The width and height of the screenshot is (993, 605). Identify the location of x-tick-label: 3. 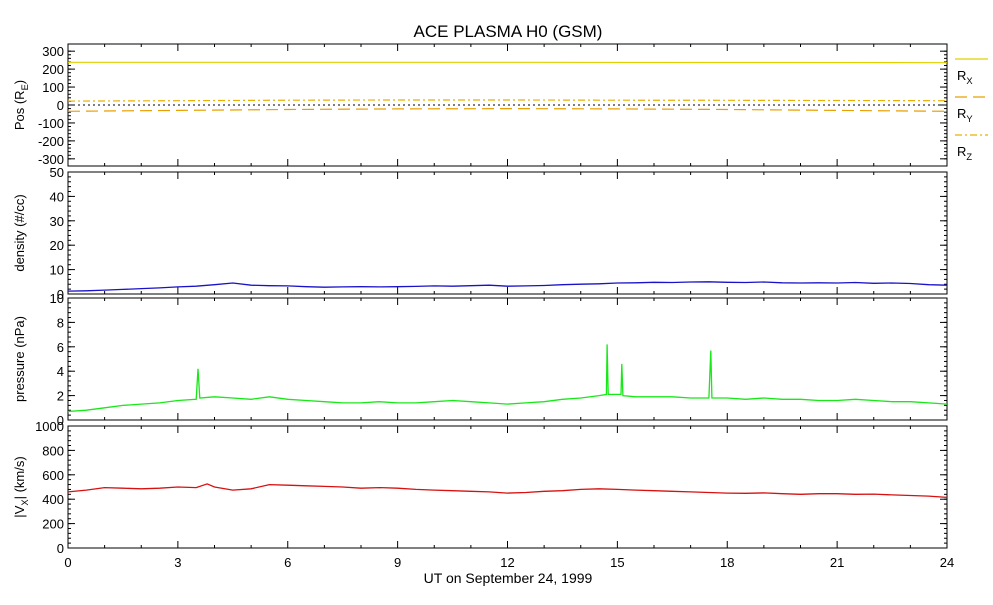
(177, 562).